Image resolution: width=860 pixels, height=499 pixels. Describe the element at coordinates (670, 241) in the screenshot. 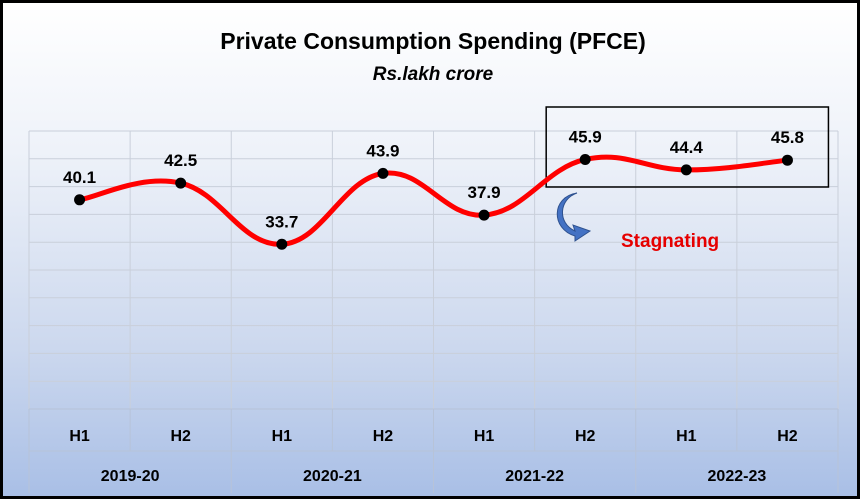

I see `annotation-stagnating: Stagnating` at that location.